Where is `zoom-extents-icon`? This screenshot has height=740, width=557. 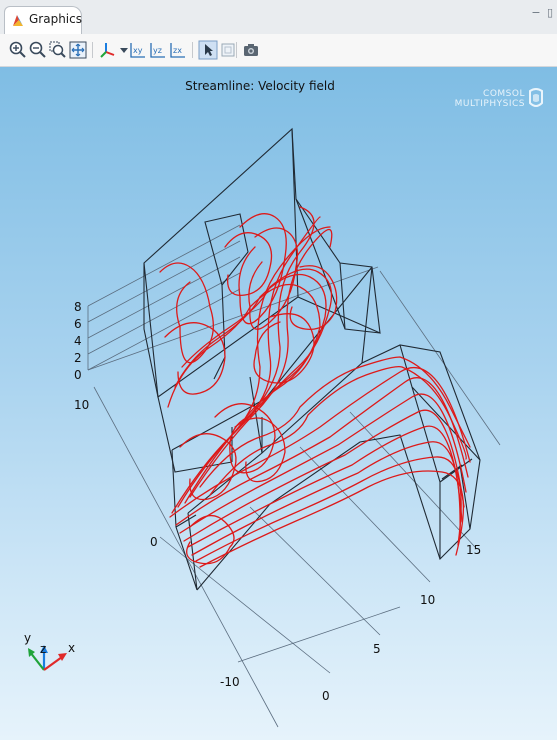 zoom-extents-icon is located at coordinates (78, 50).